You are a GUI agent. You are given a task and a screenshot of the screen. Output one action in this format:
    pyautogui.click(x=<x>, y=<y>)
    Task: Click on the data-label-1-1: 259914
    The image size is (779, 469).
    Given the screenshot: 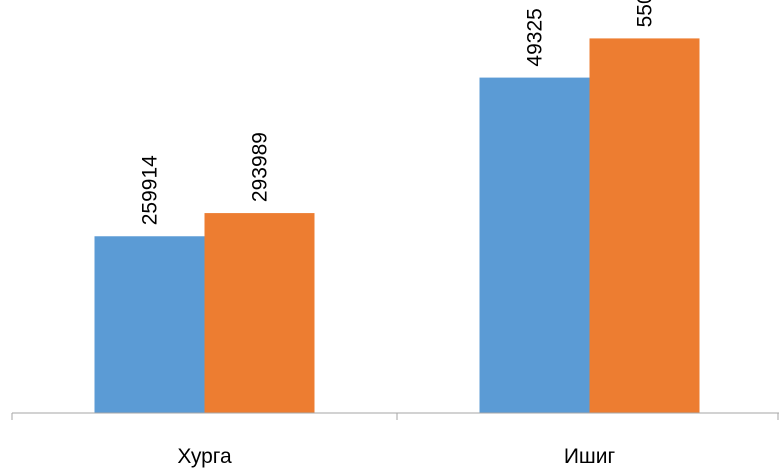 What is the action you would take?
    pyautogui.click(x=150, y=190)
    